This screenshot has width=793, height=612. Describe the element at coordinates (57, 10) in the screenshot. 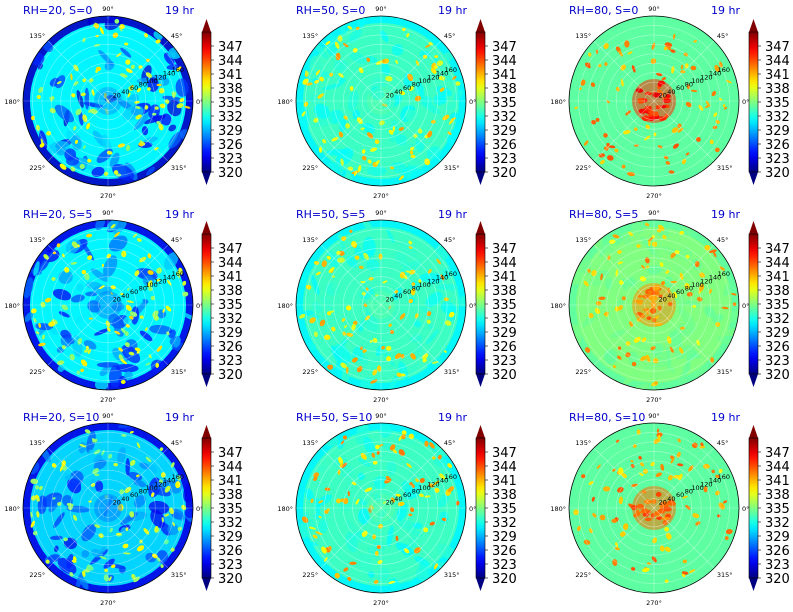

I see `panel-title: RH=20, S=0` at that location.